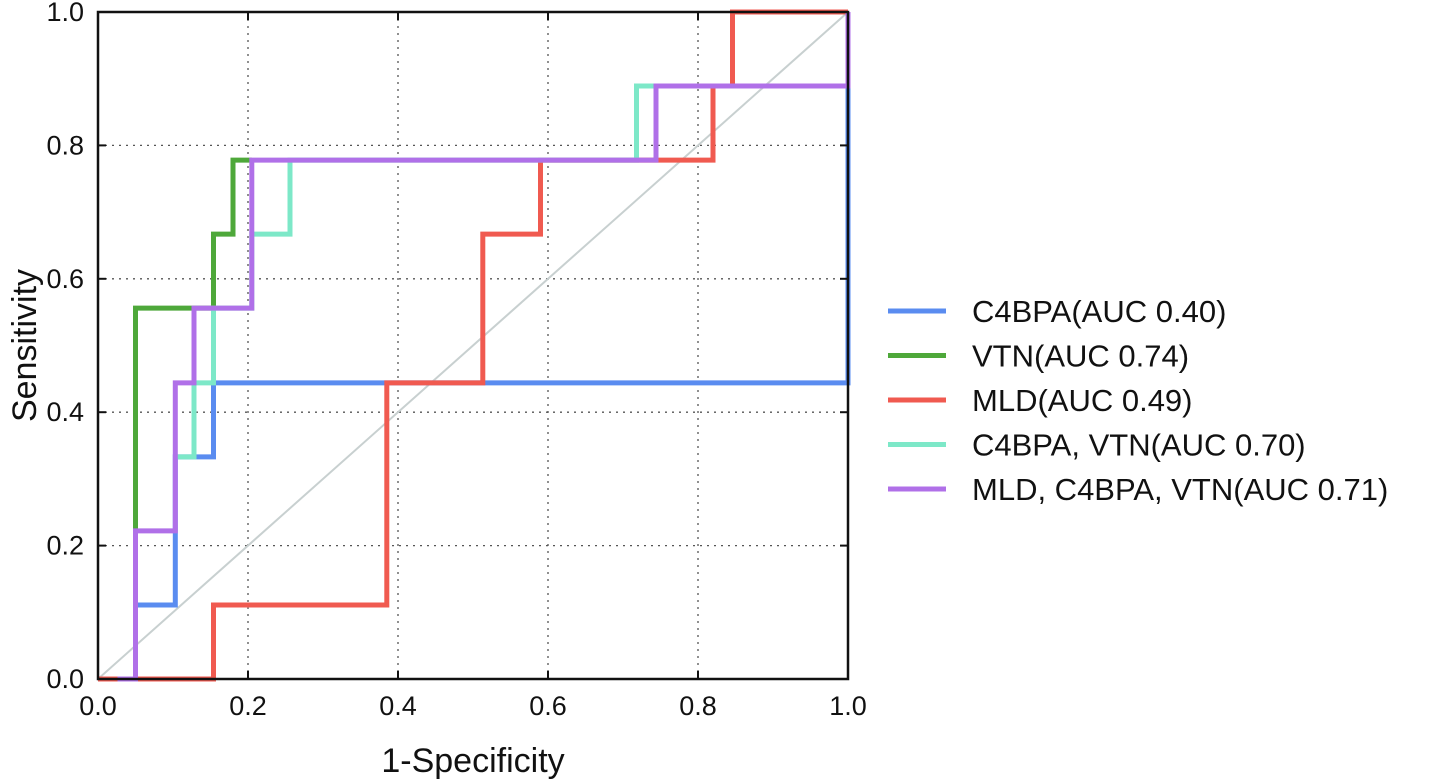 The width and height of the screenshot is (1450, 779). I want to click on legend-label-3: MLD(AUC 0.49), so click(1082, 400).